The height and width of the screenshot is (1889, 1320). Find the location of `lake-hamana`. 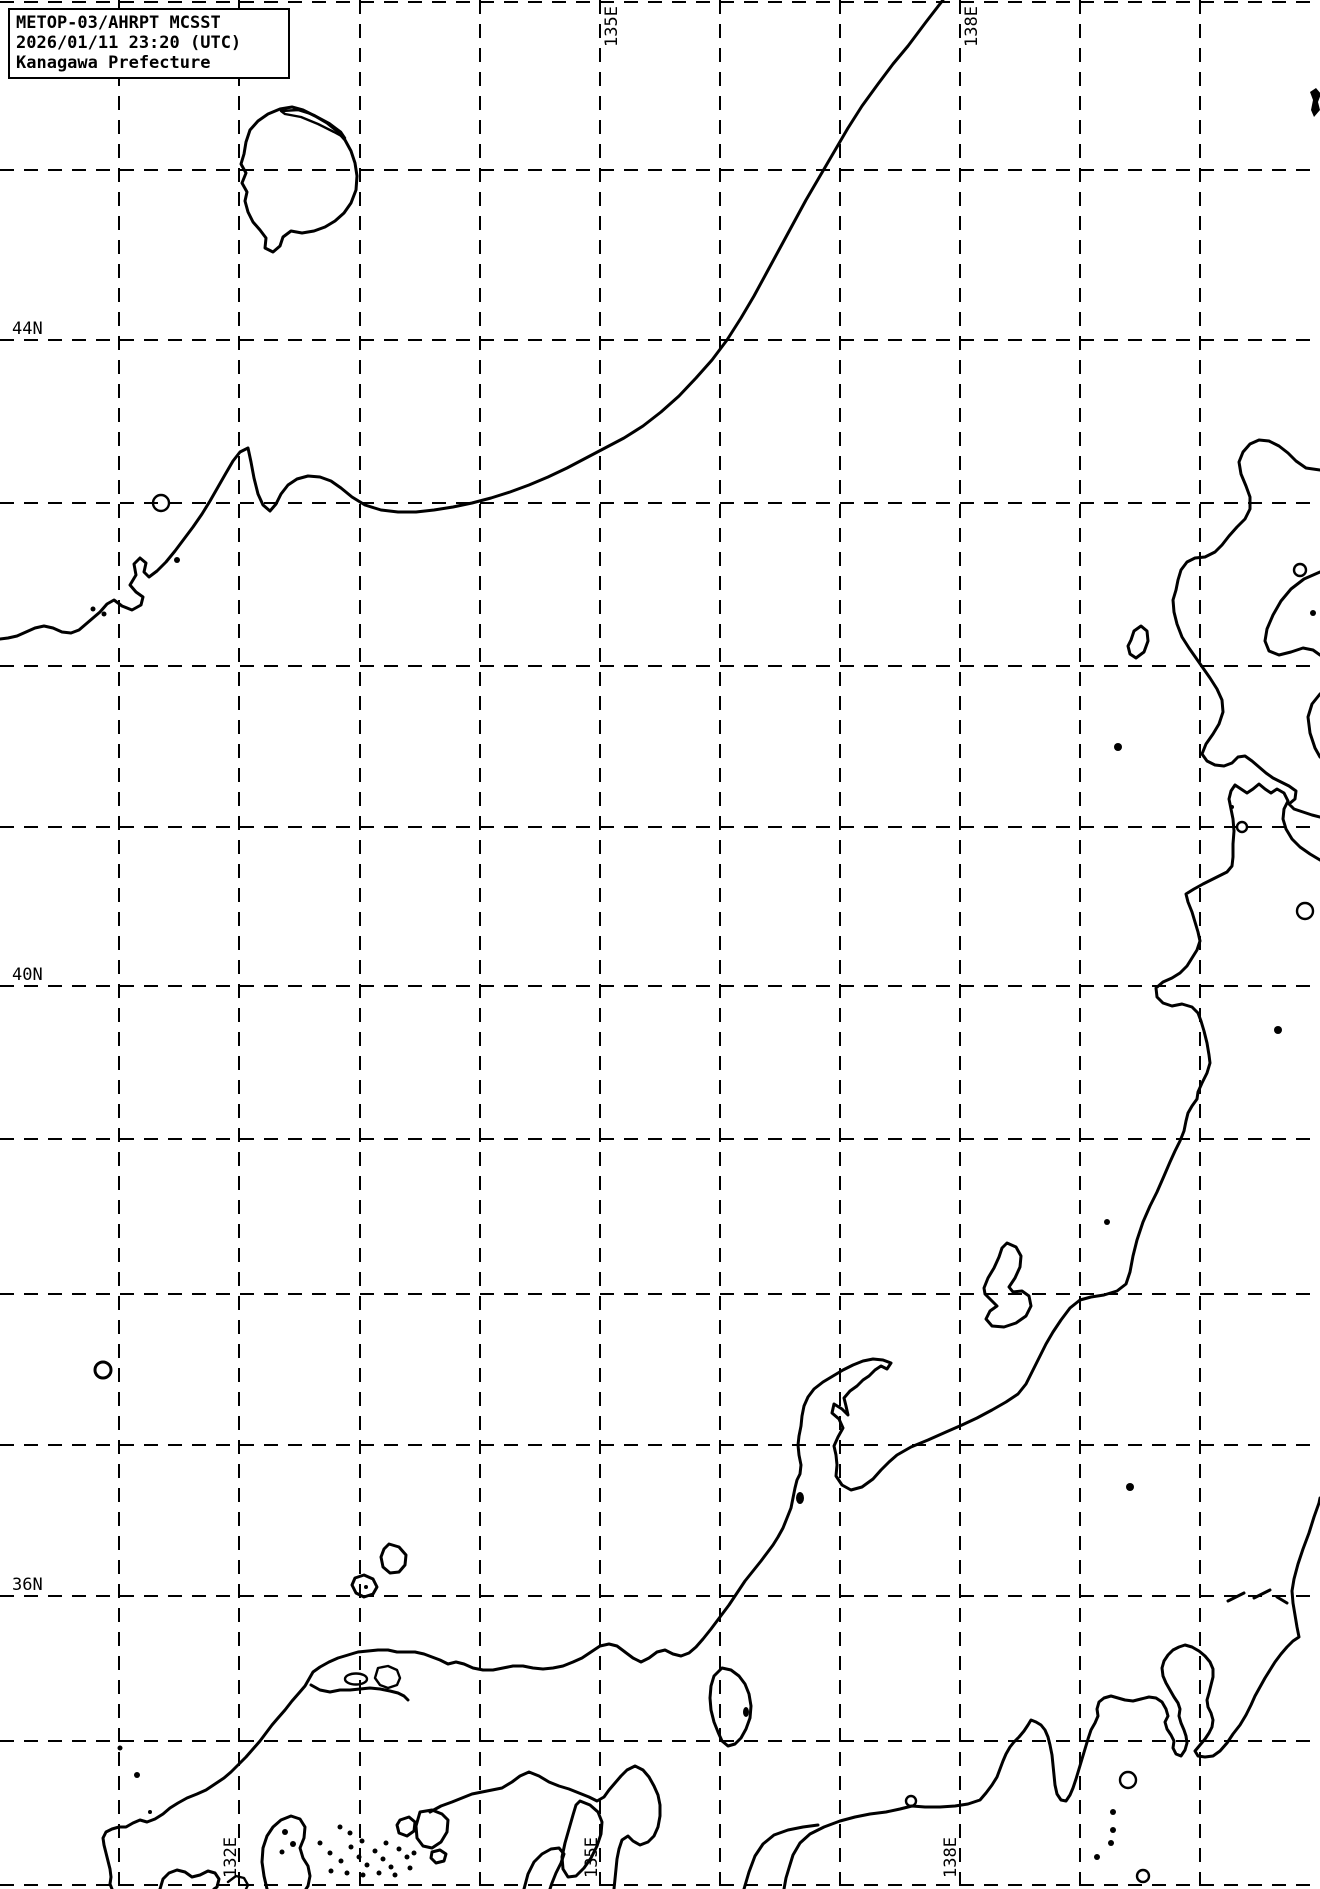

lake-hamana is located at coordinates (911, 1801).